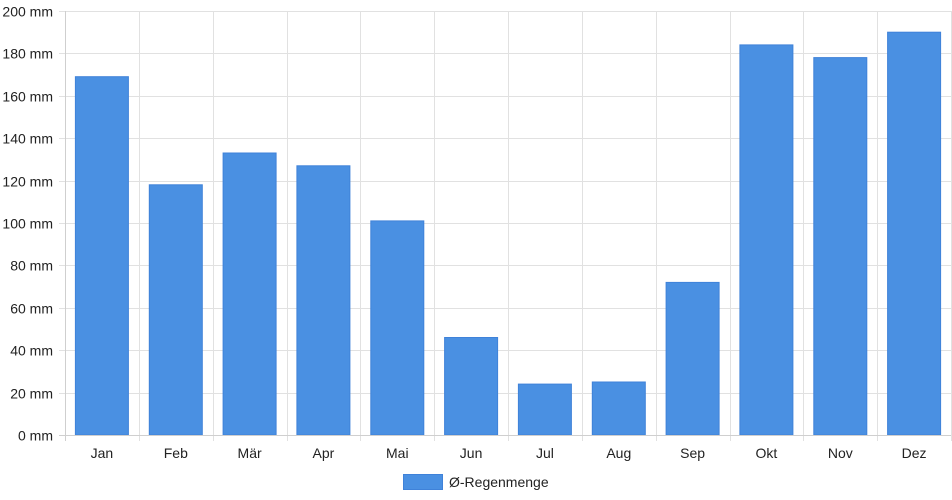 The image size is (952, 500). What do you see at coordinates (31, 266) in the screenshot?
I see `y-tick-label-80: 80 mm` at bounding box center [31, 266].